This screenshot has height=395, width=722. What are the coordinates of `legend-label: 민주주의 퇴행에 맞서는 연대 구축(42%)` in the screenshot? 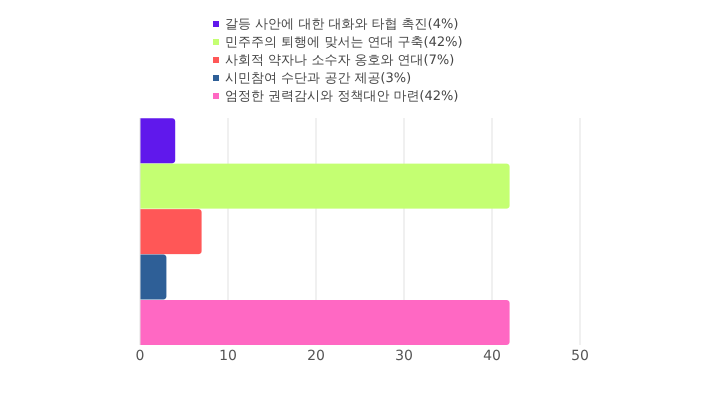 It's located at (344, 42).